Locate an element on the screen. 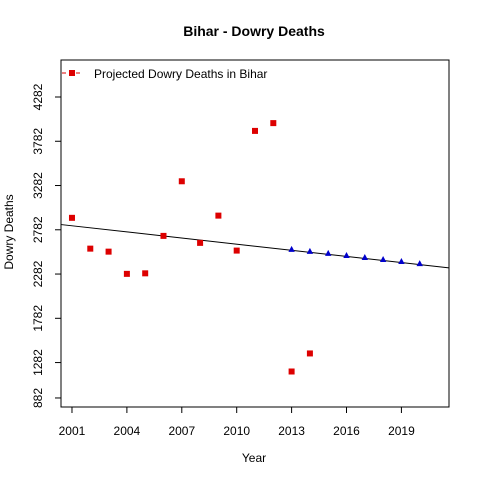  legend-entry: Projected Dowry Deaths in Bihar is located at coordinates (180, 74).